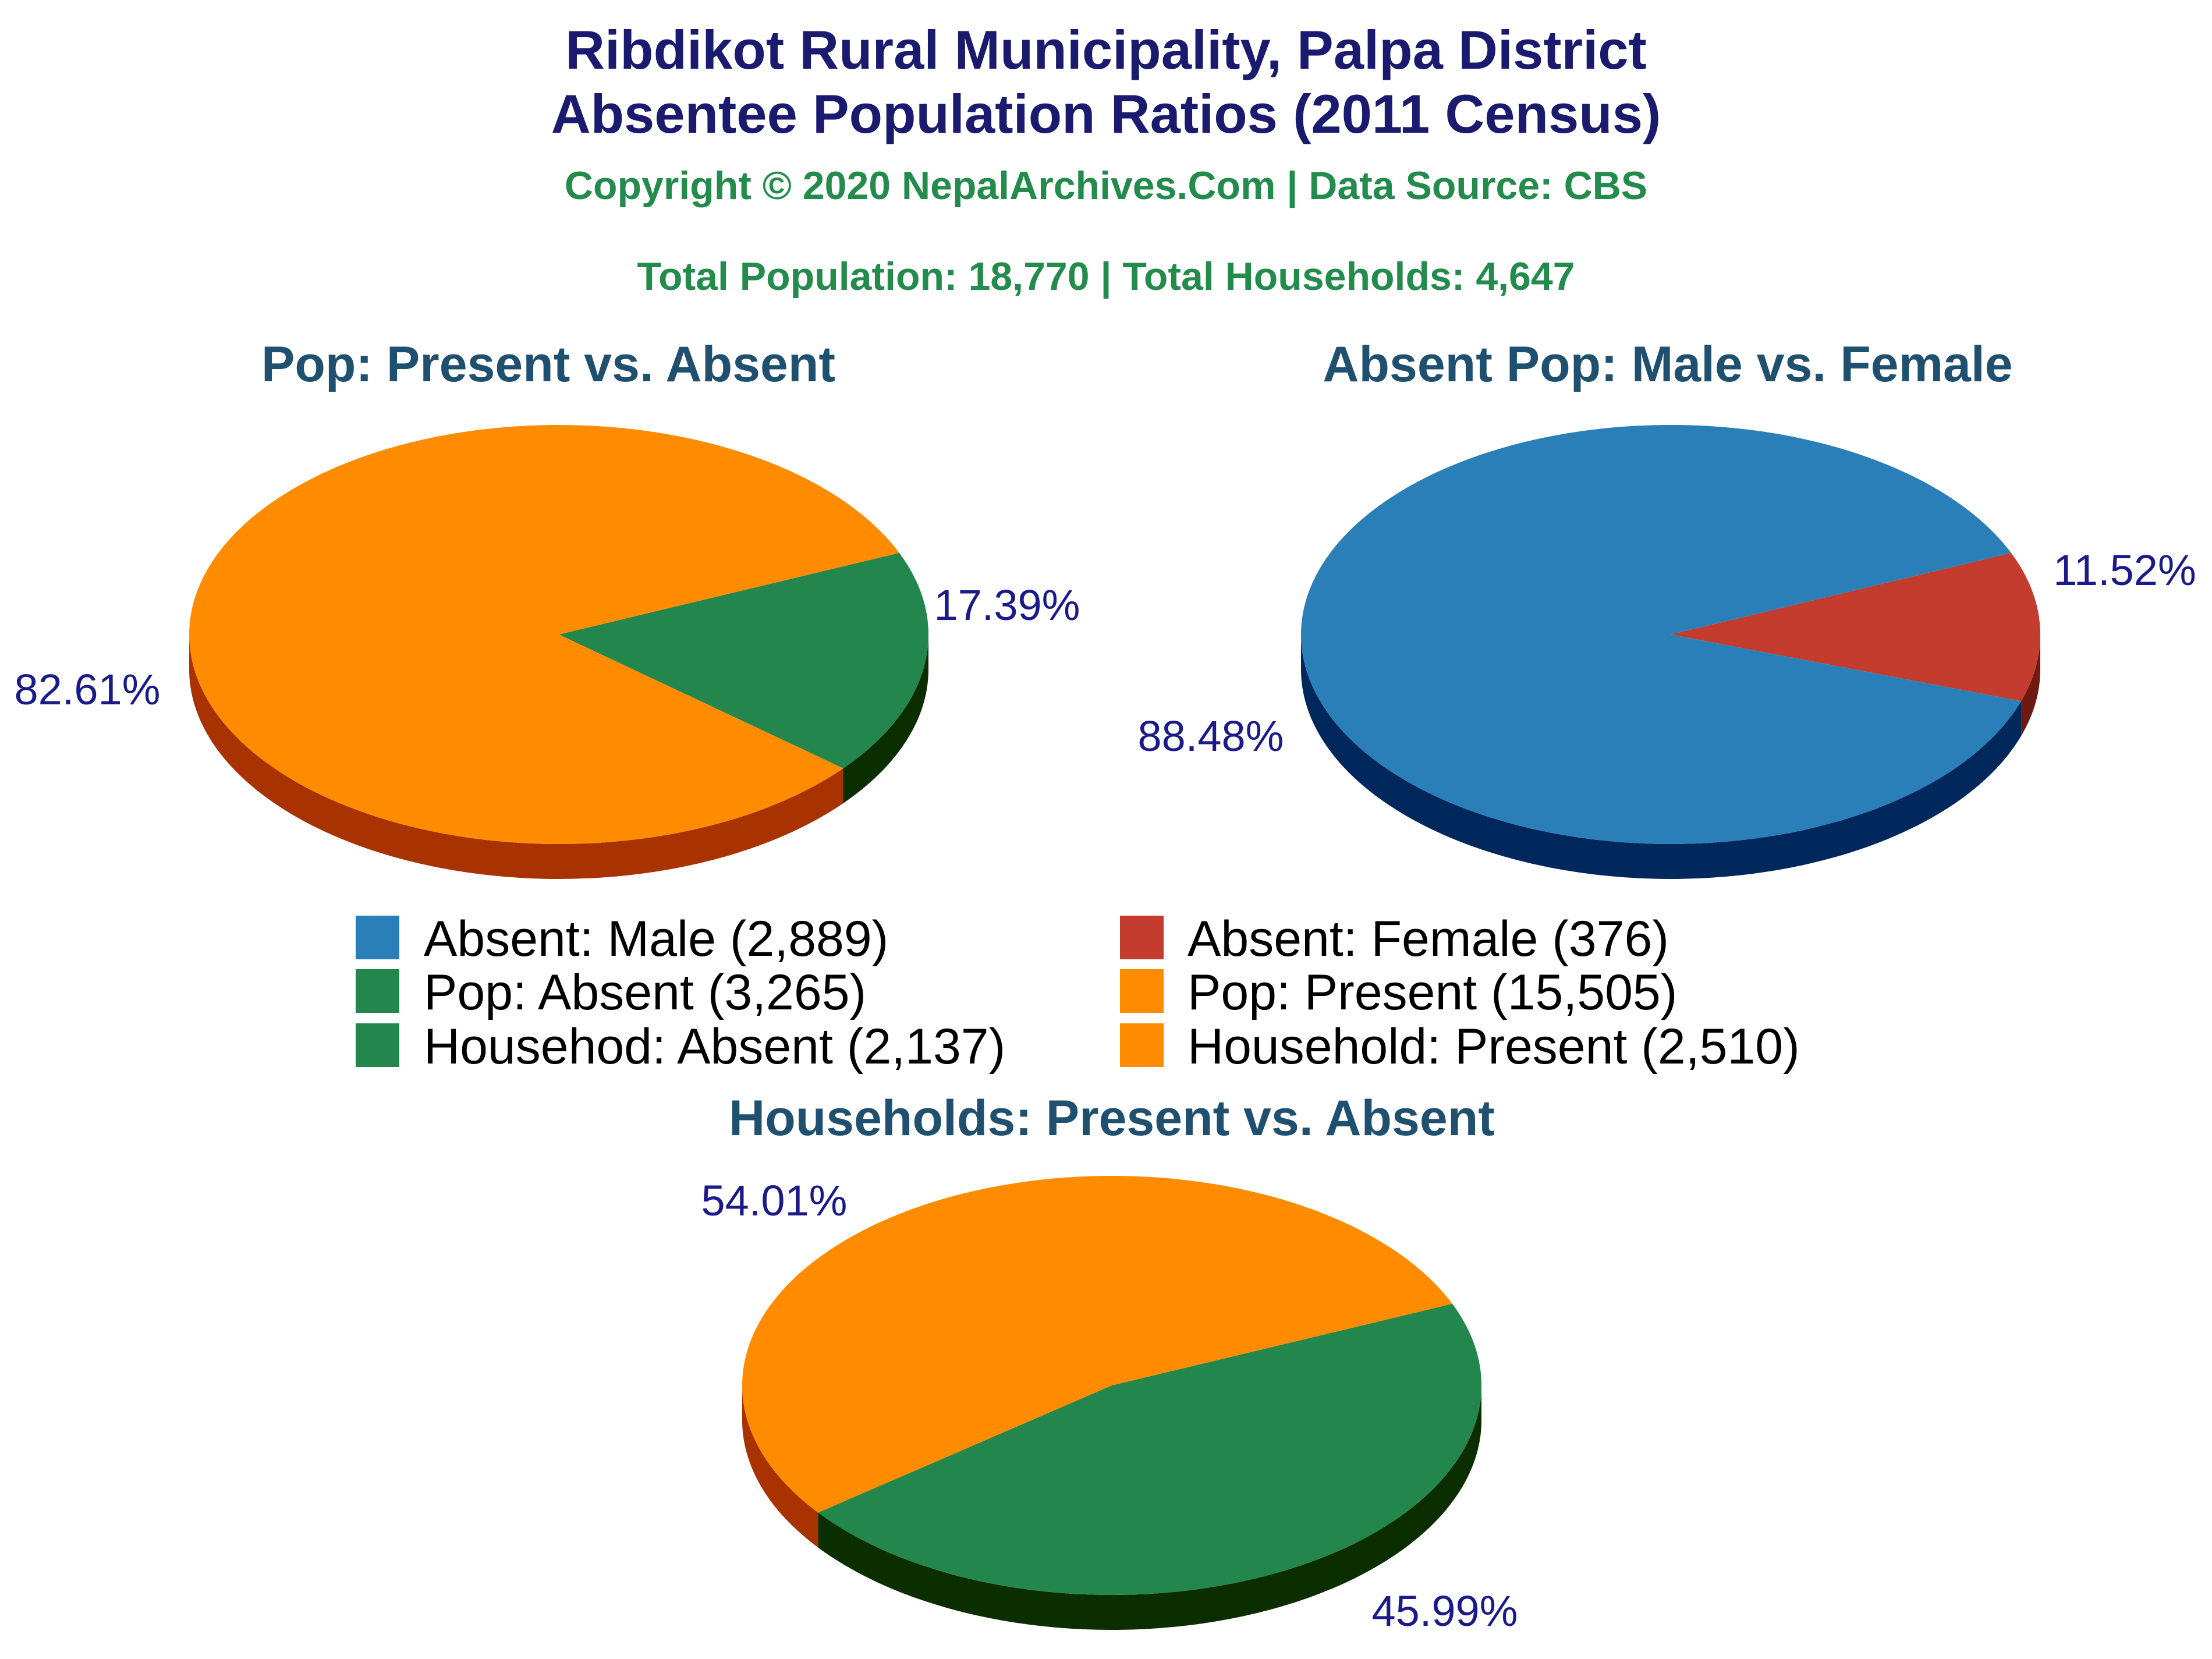 Image resolution: width=2212 pixels, height=1659 pixels. Describe the element at coordinates (714, 1047) in the screenshot. I see `legend-label-household-absent: Househod: Absent (2,137)` at that location.